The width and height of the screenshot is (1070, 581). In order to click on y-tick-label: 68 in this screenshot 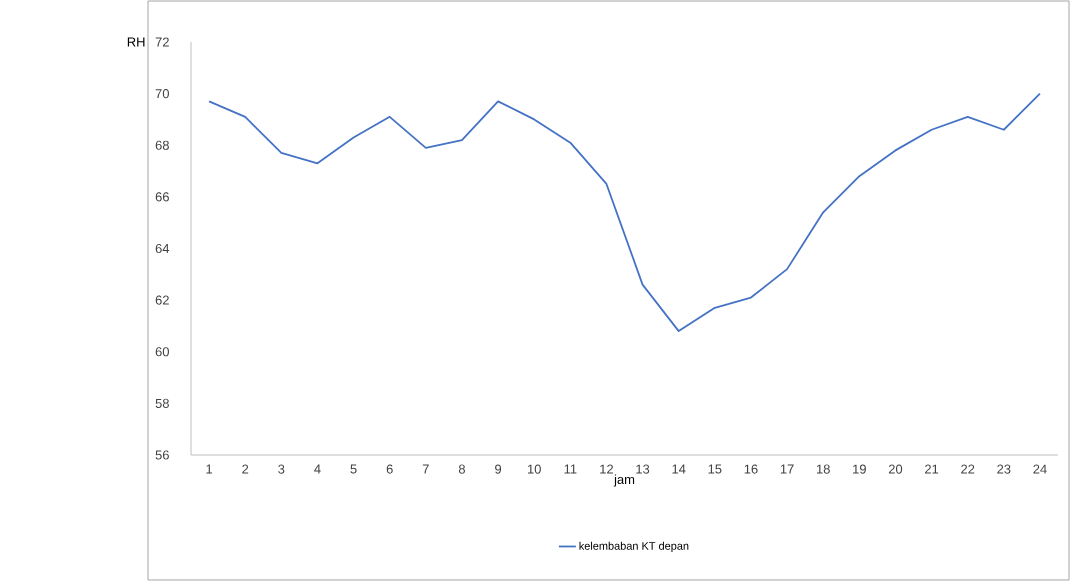, I will do `click(162, 145)`.